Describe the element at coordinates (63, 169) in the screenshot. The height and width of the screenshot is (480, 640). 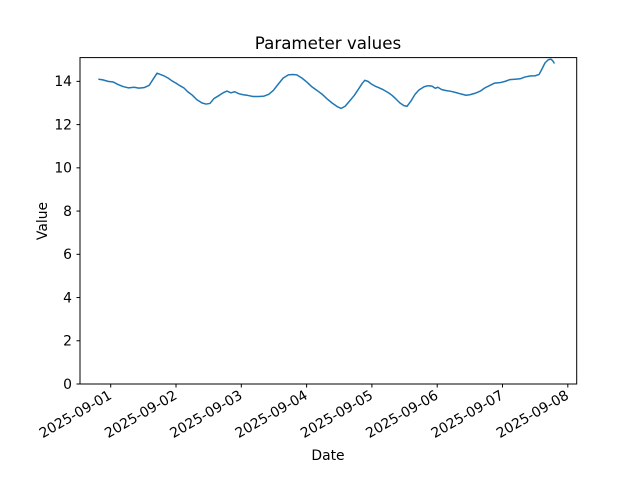
I see `y-tick-label: 10` at that location.